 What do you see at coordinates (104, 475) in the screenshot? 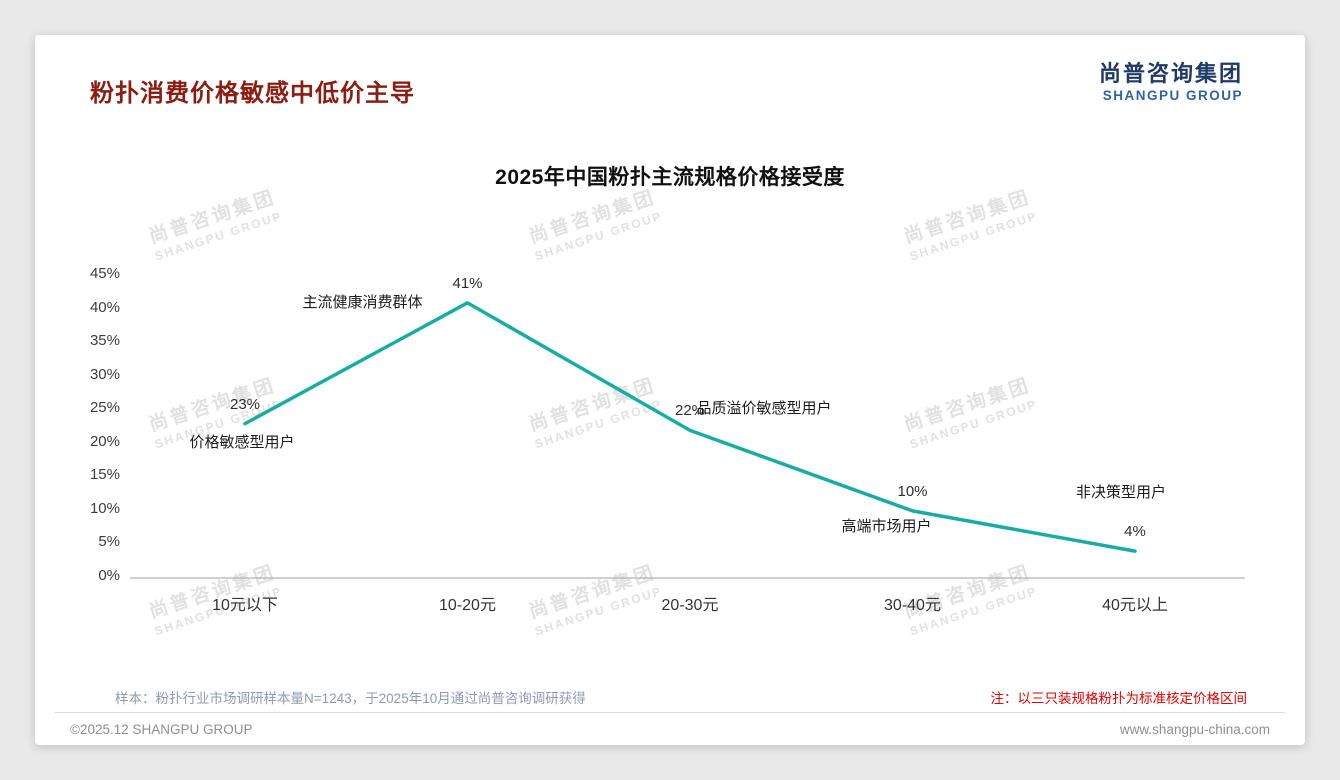
I see `y-axis-tick: 15%` at bounding box center [104, 475].